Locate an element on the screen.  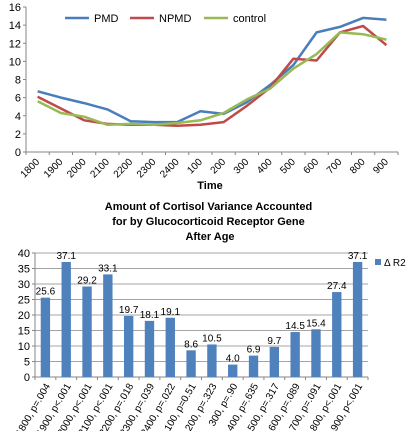
line-chart-x-tick-label: 1900 is located at coordinates (54, 169).